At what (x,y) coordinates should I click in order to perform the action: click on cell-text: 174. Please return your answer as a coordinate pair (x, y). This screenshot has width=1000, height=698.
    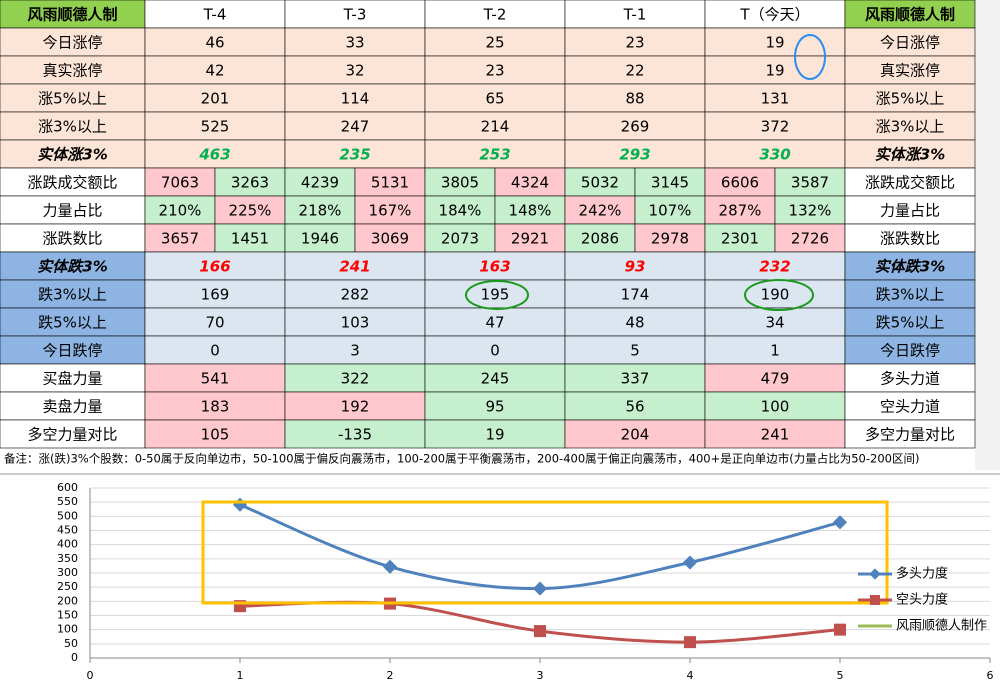
    Looking at the image, I should click on (635, 295).